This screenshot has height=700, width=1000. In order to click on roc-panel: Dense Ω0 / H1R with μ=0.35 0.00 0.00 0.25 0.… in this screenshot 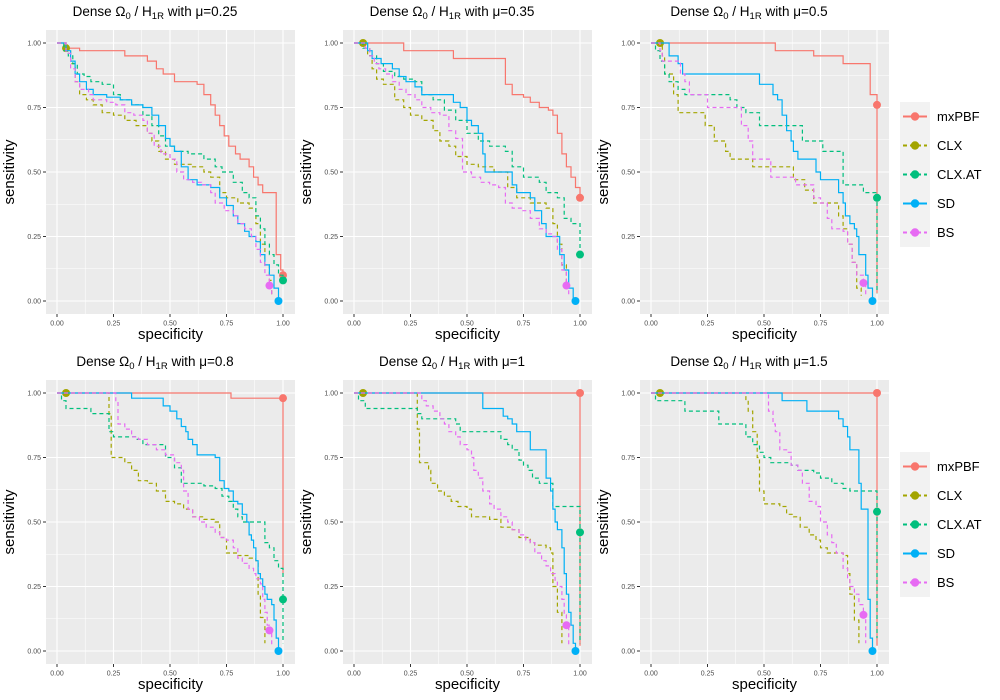, I will do `click(445, 175)`.